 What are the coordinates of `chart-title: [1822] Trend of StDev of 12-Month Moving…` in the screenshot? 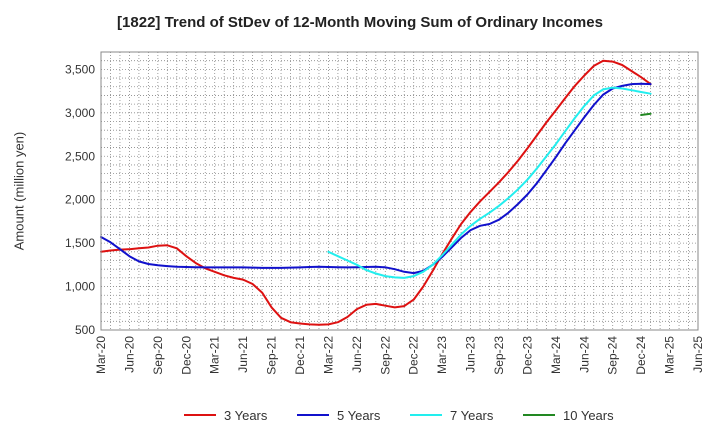 It's located at (360, 22).